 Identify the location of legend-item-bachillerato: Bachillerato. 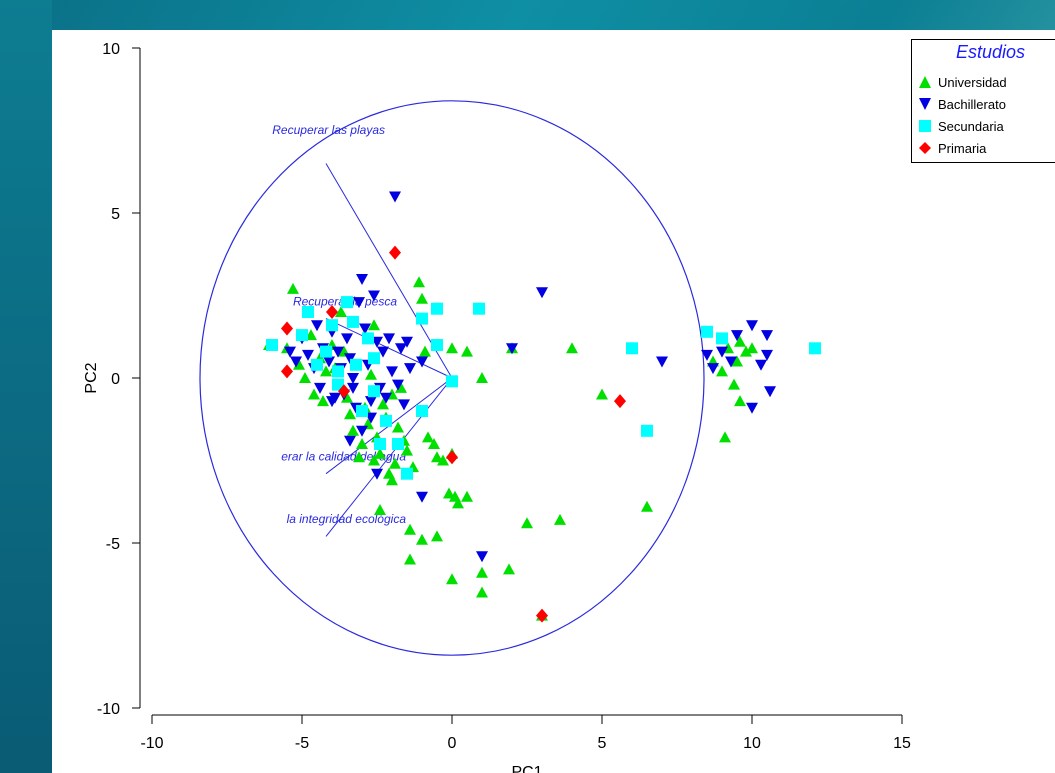
(962, 104).